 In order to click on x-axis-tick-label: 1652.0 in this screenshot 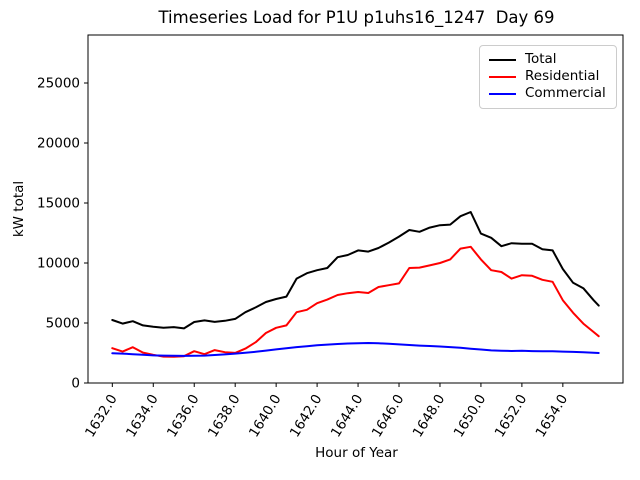, I will do `click(511, 416)`.